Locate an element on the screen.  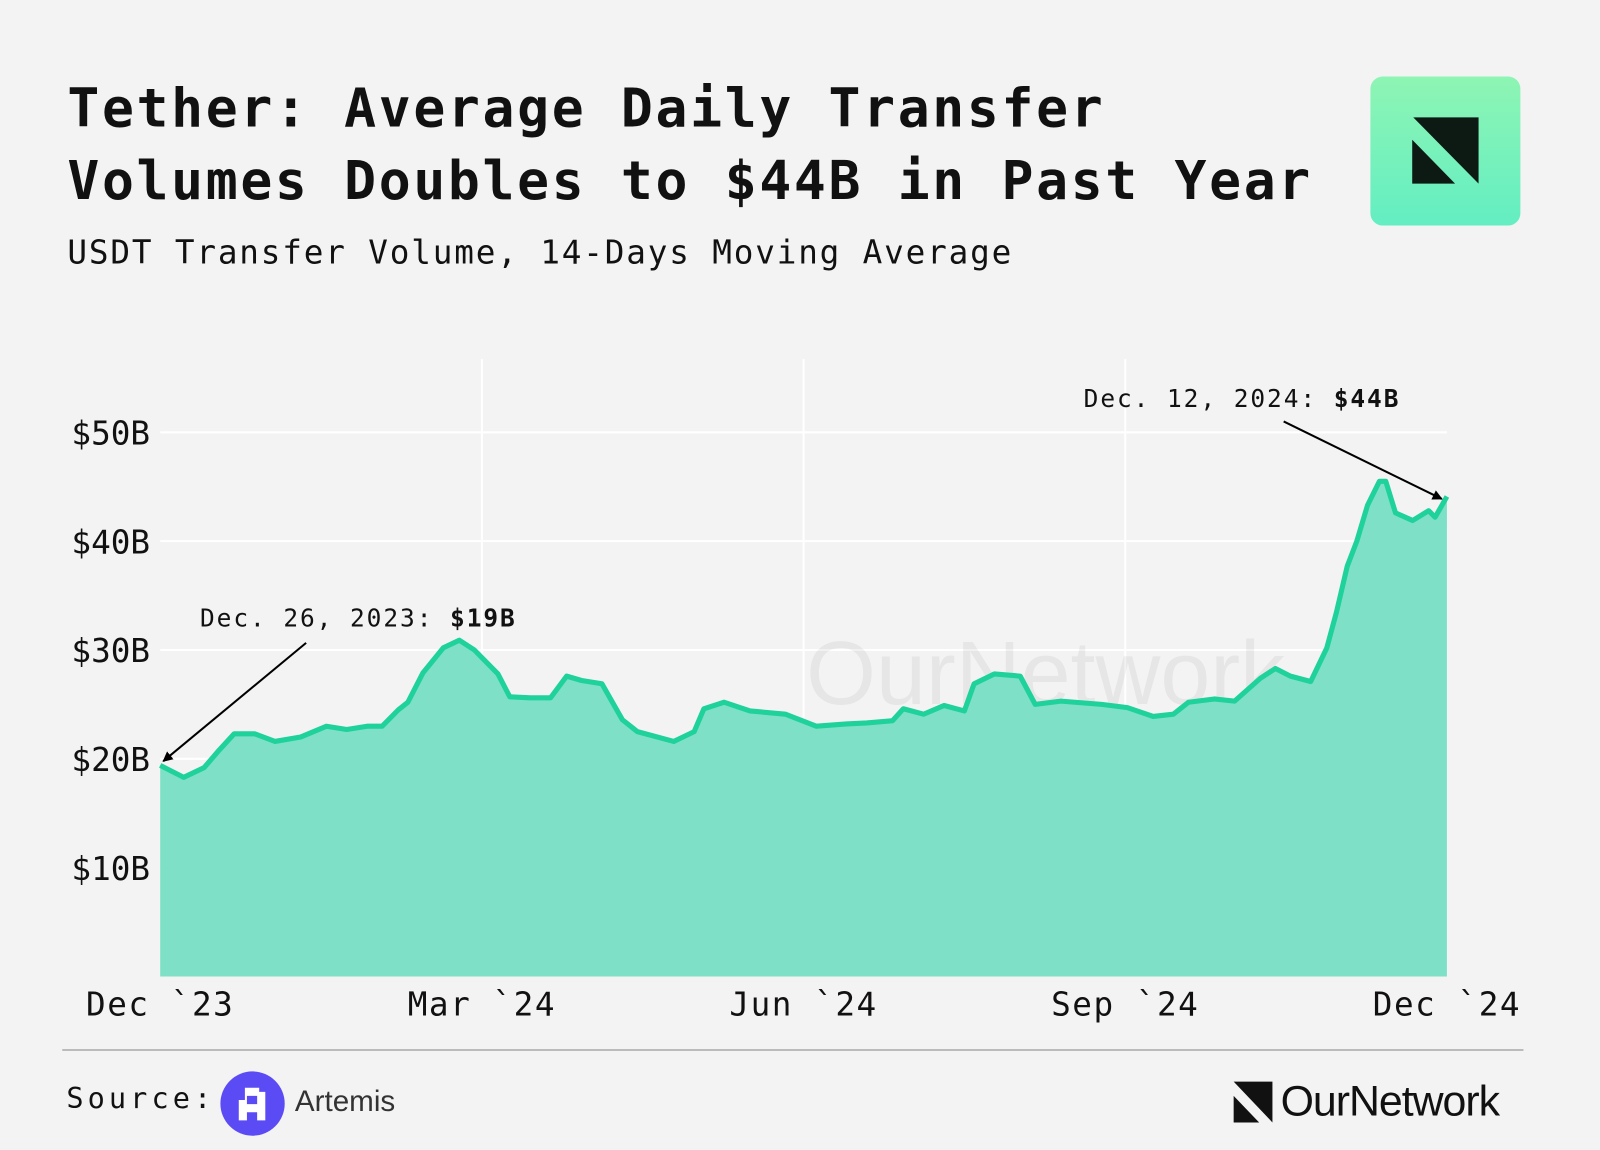
y-tick-label: $10B is located at coordinates (110, 869).